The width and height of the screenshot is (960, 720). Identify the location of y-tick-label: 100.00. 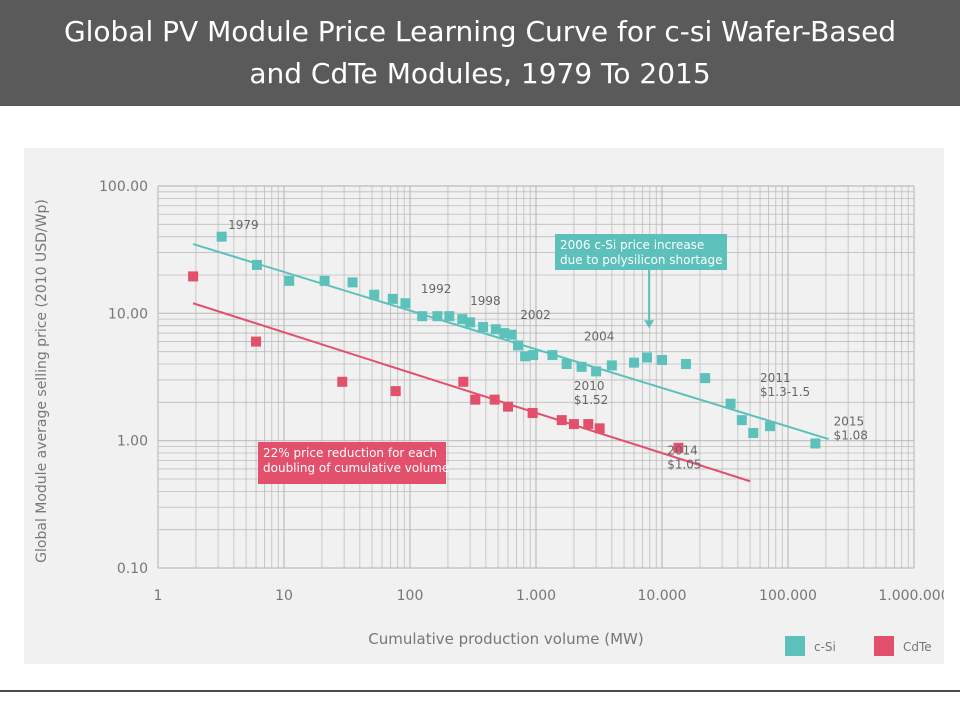
(123, 187).